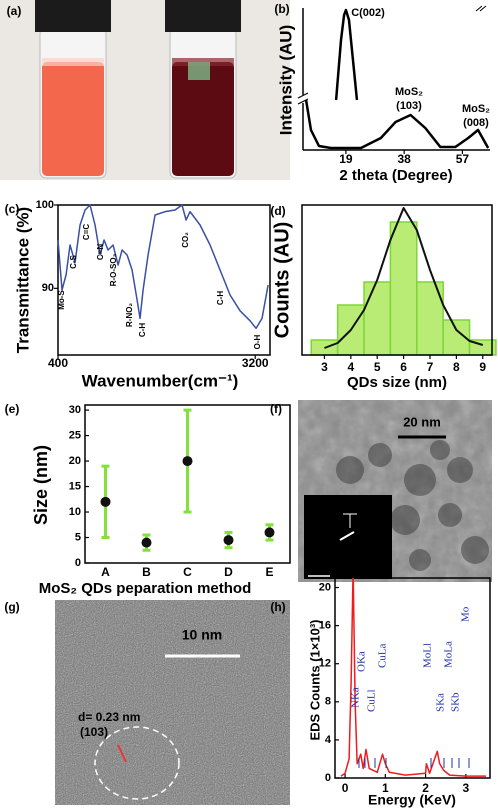  What do you see at coordinates (425, 788) in the screenshot?
I see `x-tick-label: 2` at bounding box center [425, 788].